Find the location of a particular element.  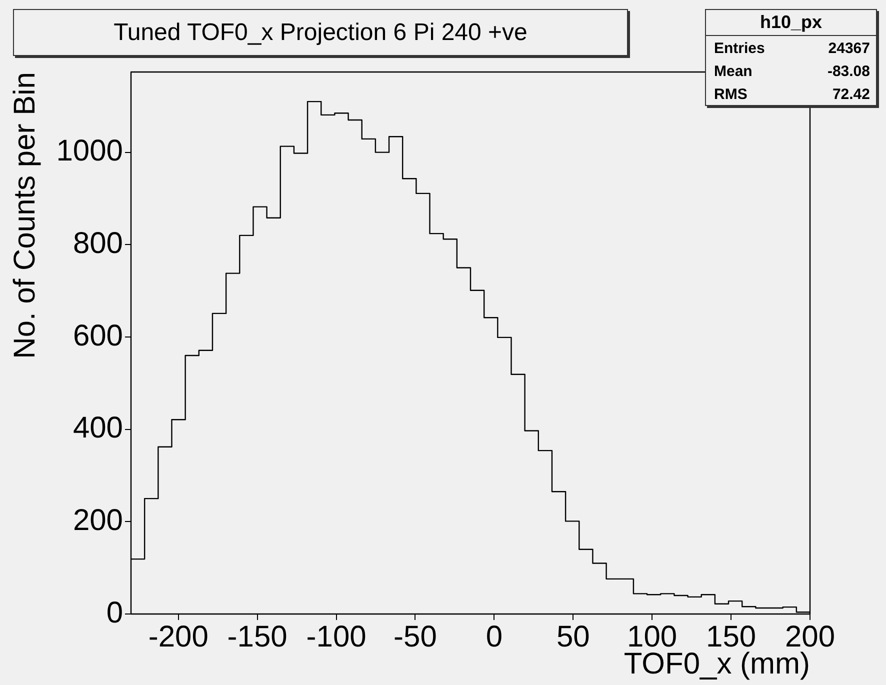

y-tick-label: 600 is located at coordinates (97, 335).